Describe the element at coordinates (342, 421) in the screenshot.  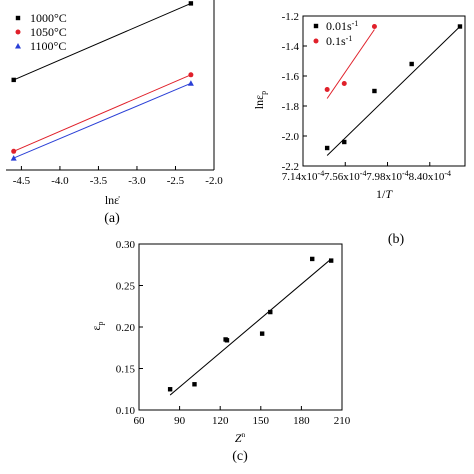
I see `x-tick-label: 210` at that location.